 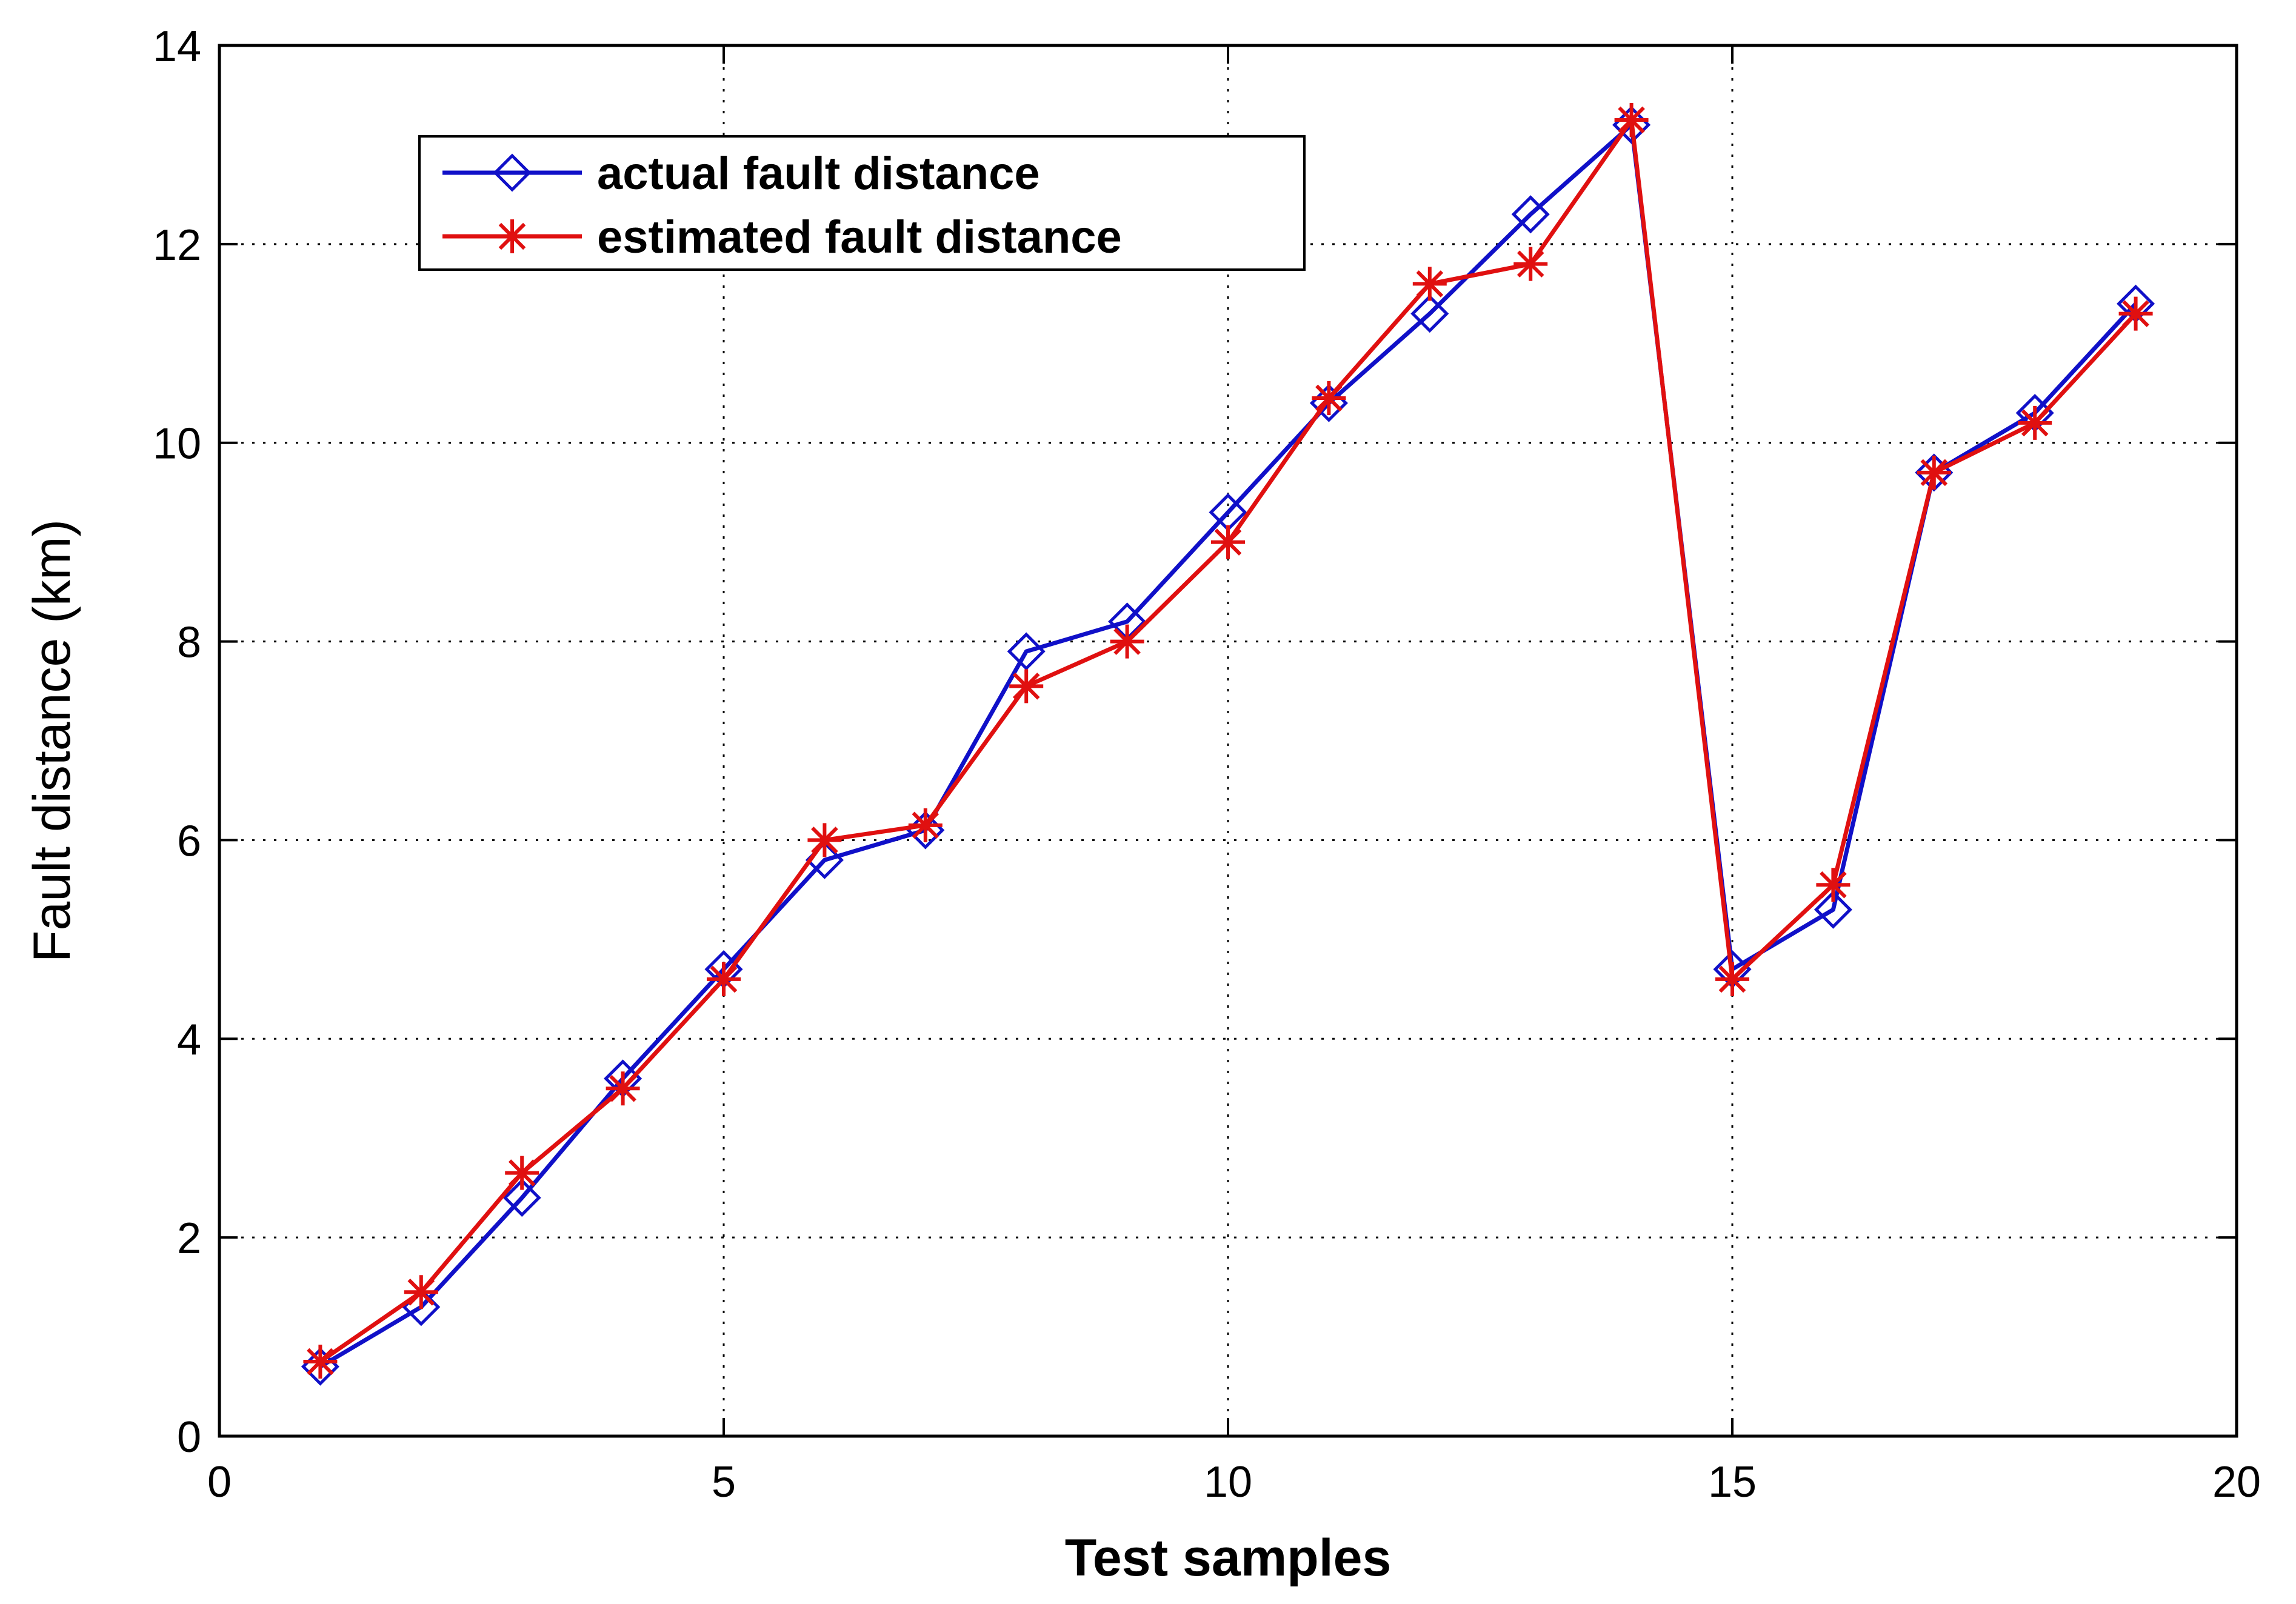 I want to click on legend-diamond-marker, so click(x=512, y=172).